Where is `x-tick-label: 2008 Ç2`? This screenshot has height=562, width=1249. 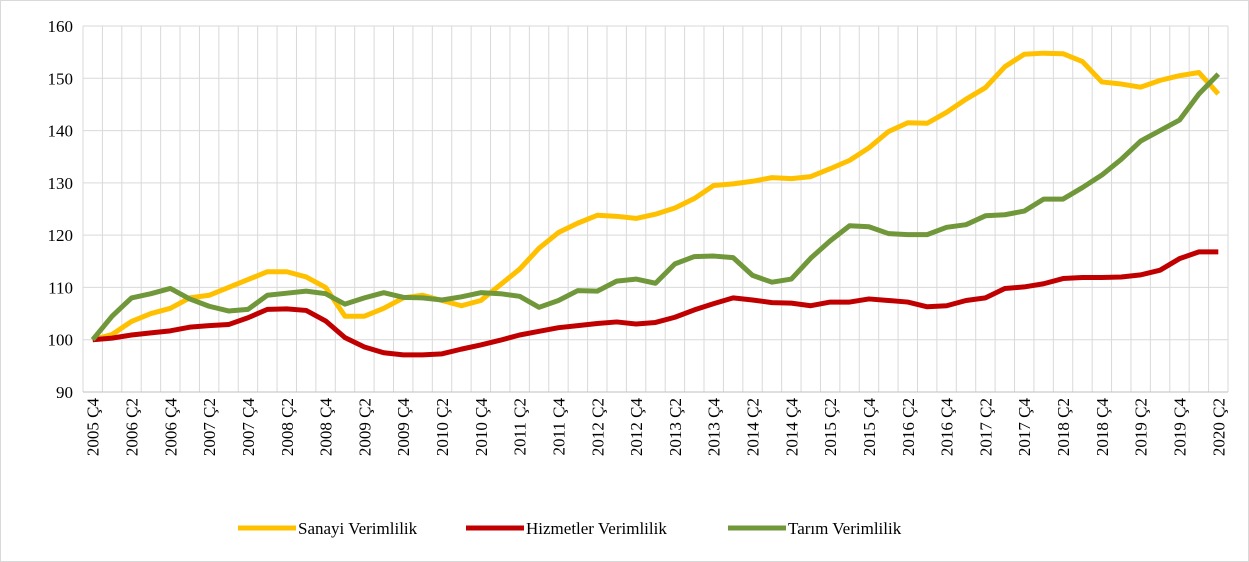 x-tick-label: 2008 Ç2 is located at coordinates (287, 427).